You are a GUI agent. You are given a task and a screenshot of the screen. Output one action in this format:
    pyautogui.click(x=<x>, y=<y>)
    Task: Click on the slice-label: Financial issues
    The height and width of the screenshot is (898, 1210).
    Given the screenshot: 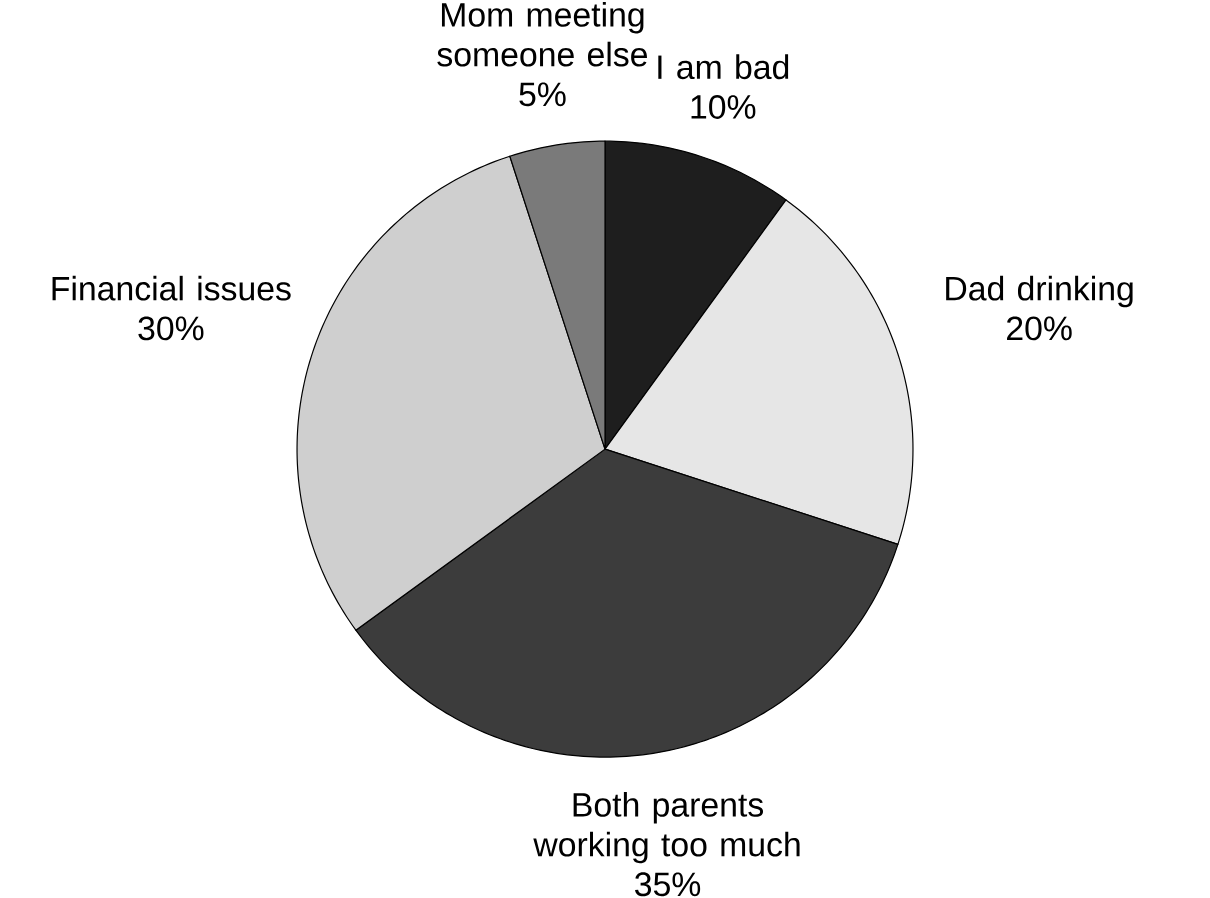 What is the action you would take?
    pyautogui.click(x=171, y=288)
    